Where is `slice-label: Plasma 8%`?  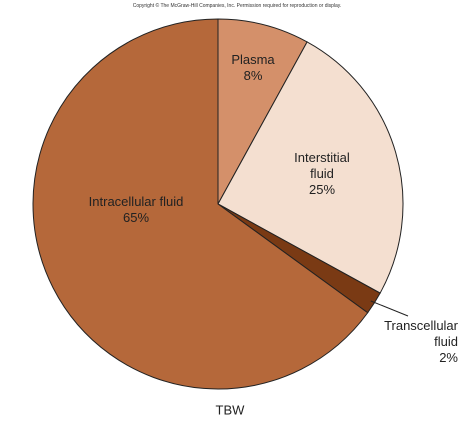
slice-label: Plasma 8% is located at coordinates (253, 68).